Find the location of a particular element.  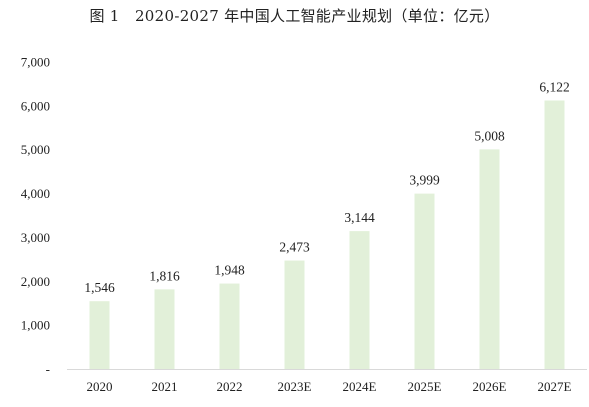

x-category-label: 2024E is located at coordinates (360, 386).